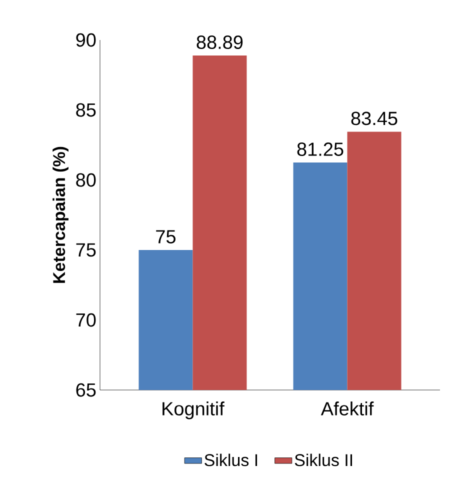 The height and width of the screenshot is (477, 457). Describe the element at coordinates (320, 149) in the screenshot. I see `data-label: 81.25` at that location.